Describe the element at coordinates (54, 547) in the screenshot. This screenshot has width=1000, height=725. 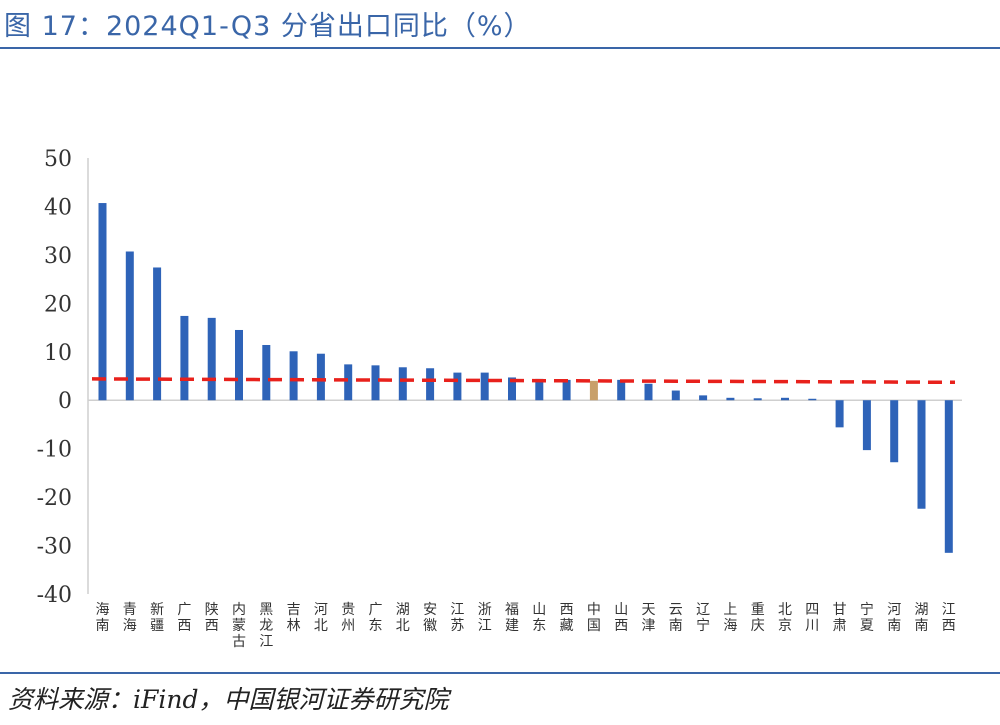
I see `y-tick-label: -30` at that location.